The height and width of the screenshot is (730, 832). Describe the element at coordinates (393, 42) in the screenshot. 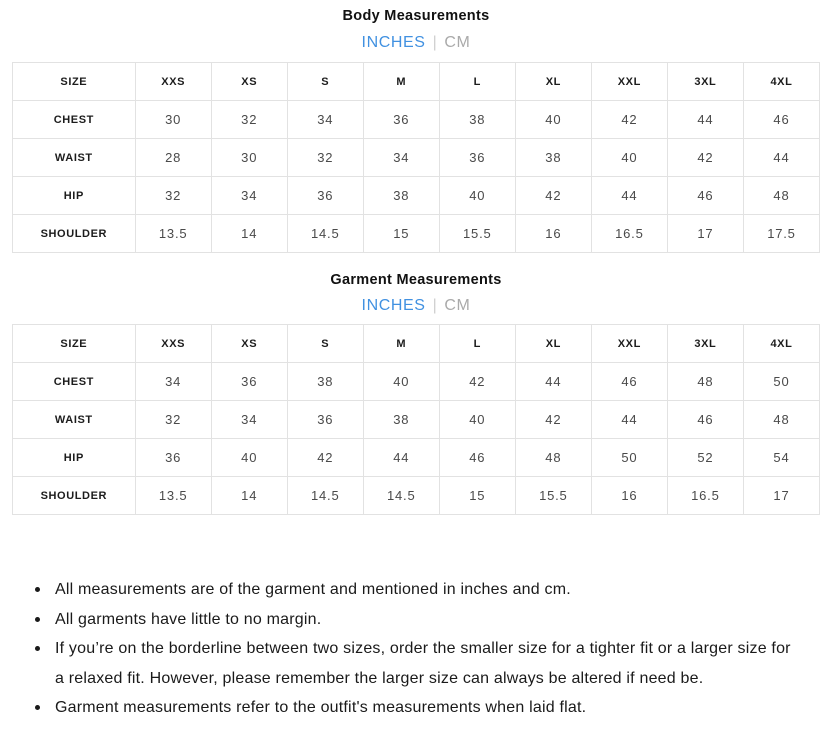

I see `body-inches-tab: INCHES` at that location.